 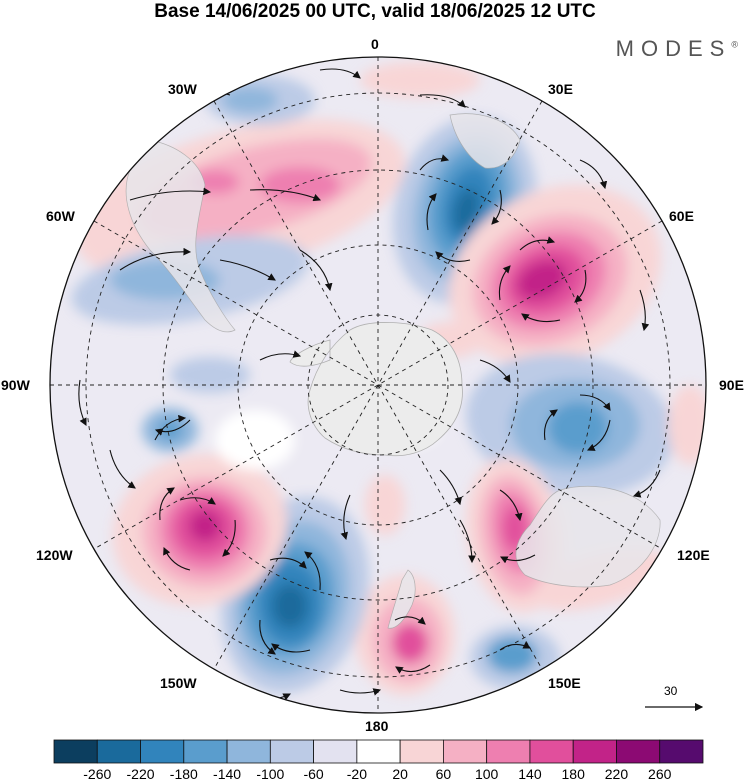 What do you see at coordinates (356, 774) in the screenshot?
I see `colorbar-tick-label: -20` at bounding box center [356, 774].